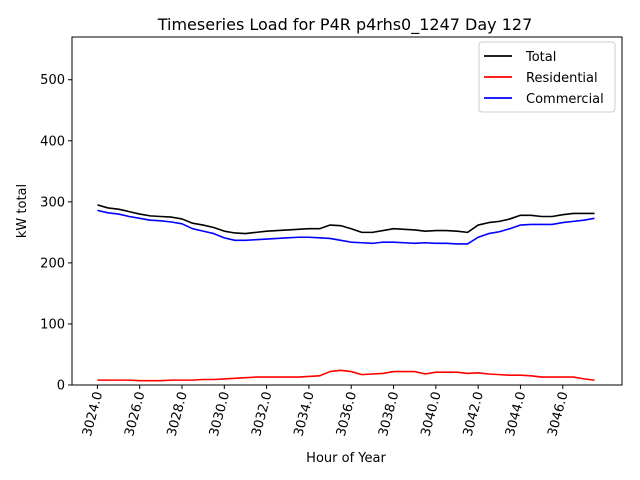 Image resolution: width=640 pixels, height=480 pixels. What do you see at coordinates (52, 141) in the screenshot?
I see `y-tick-label: 400` at bounding box center [52, 141].